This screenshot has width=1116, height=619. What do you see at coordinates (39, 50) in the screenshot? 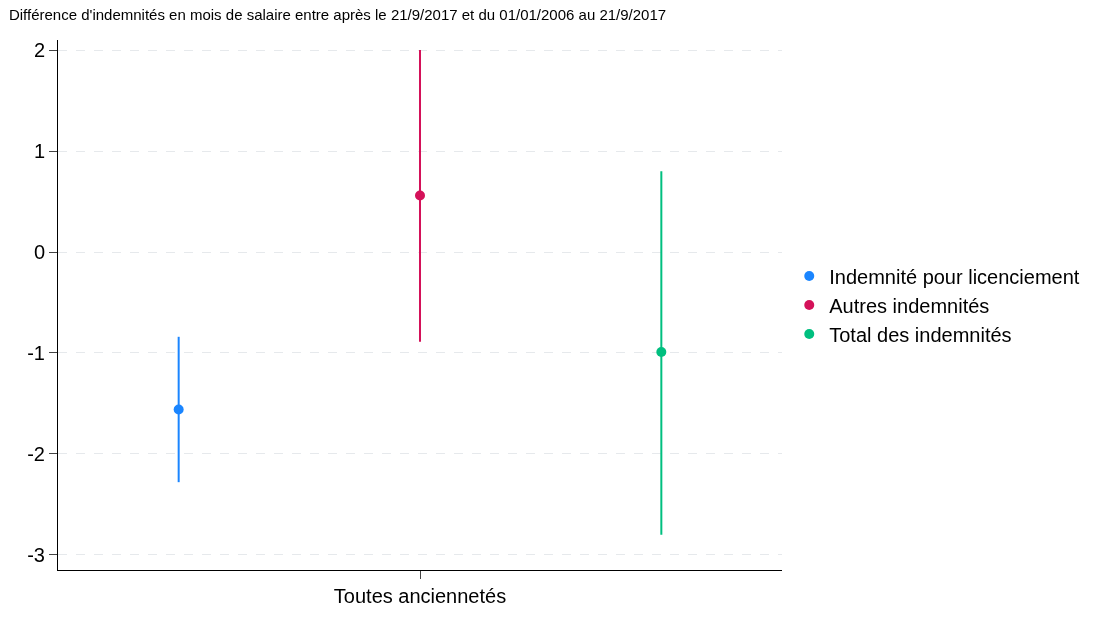
I see `y-tick-label: 2` at bounding box center [39, 50].